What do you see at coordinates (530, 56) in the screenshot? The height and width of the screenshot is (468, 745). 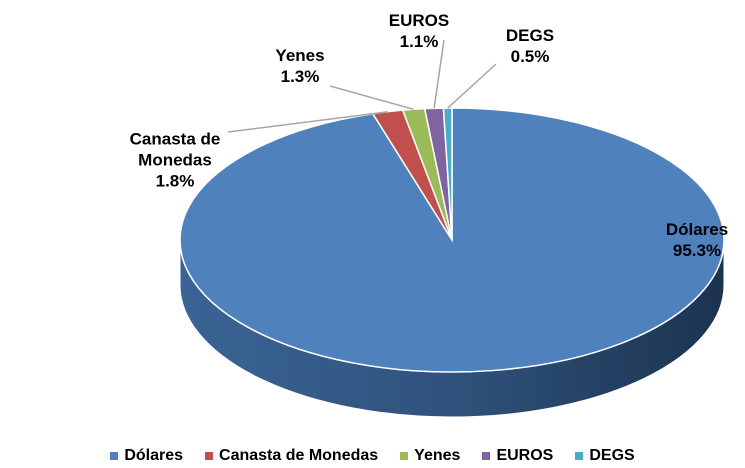 I see `label-value: 0.5%` at bounding box center [530, 56].